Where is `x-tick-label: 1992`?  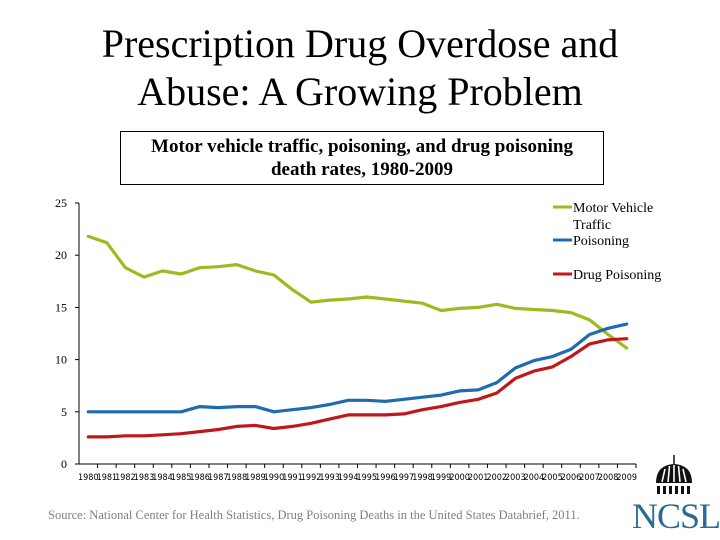 x-tick-label: 1992 is located at coordinates (311, 478).